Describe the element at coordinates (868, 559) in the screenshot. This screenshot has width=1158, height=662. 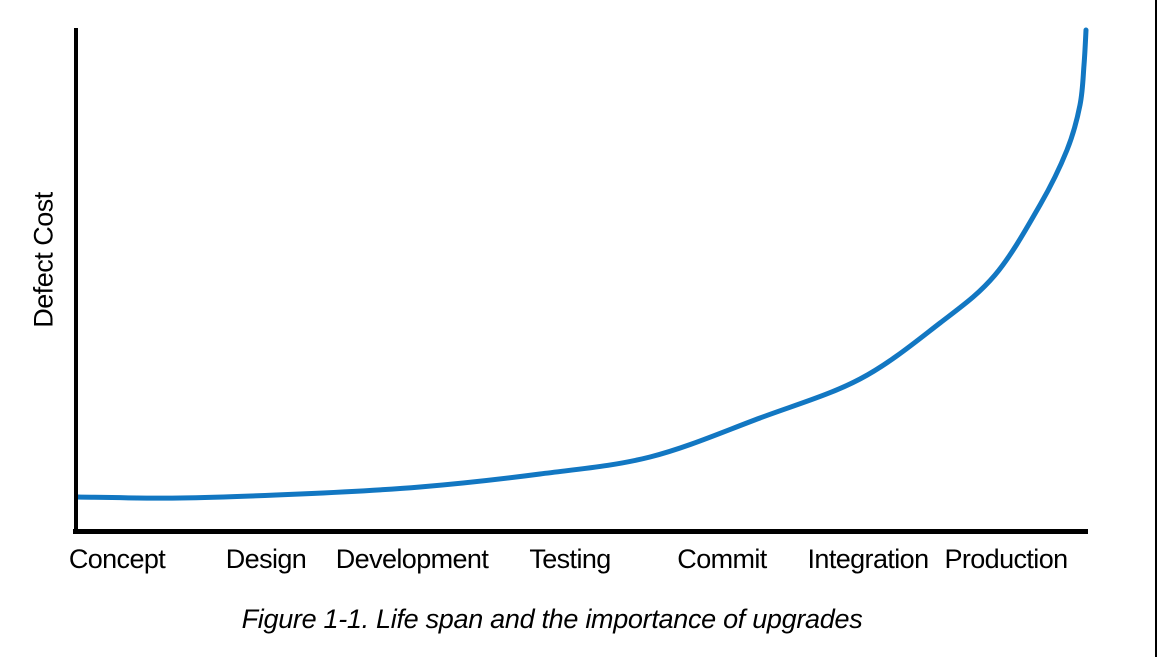
I see `x-tick-label-integration: Integration` at that location.